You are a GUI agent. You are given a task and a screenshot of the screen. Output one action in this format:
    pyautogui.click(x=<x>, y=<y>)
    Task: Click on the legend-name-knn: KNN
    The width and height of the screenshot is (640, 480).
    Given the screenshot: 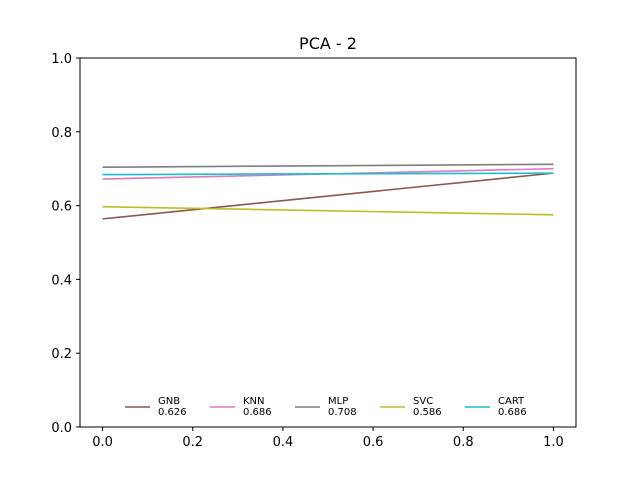 What is the action you would take?
    pyautogui.click(x=254, y=401)
    